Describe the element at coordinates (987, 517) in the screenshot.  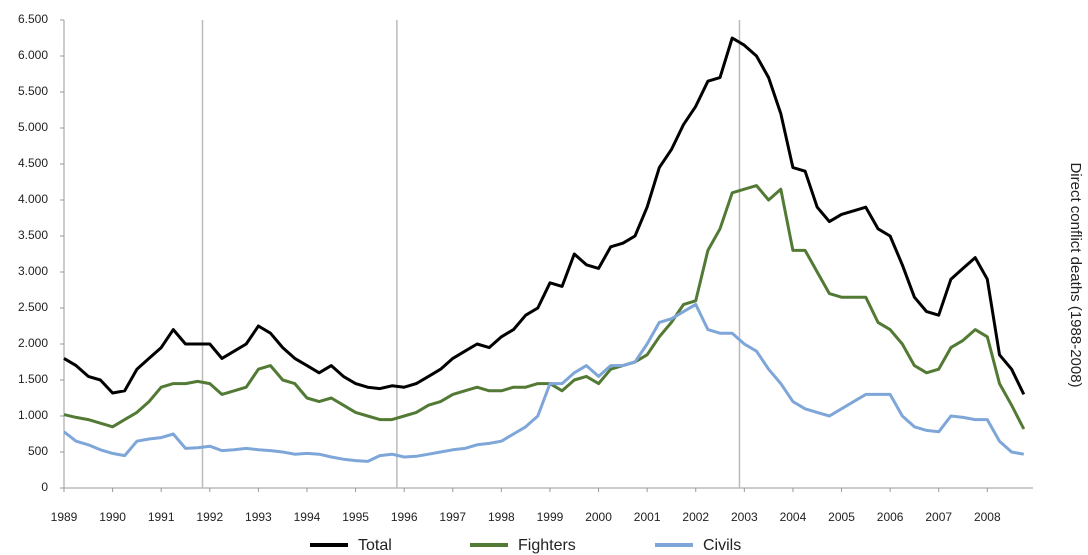
I see `x-tick-label: 2008` at that location.